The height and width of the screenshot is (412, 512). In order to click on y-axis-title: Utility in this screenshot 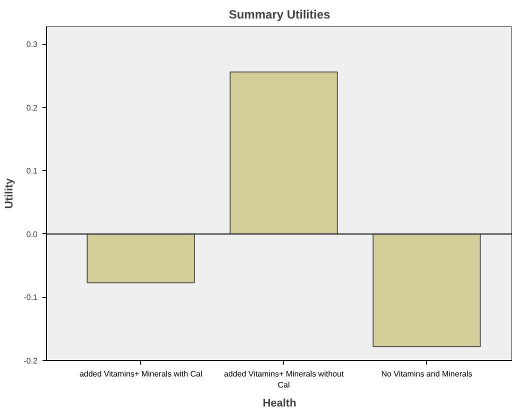, I will do `click(10, 193)`.